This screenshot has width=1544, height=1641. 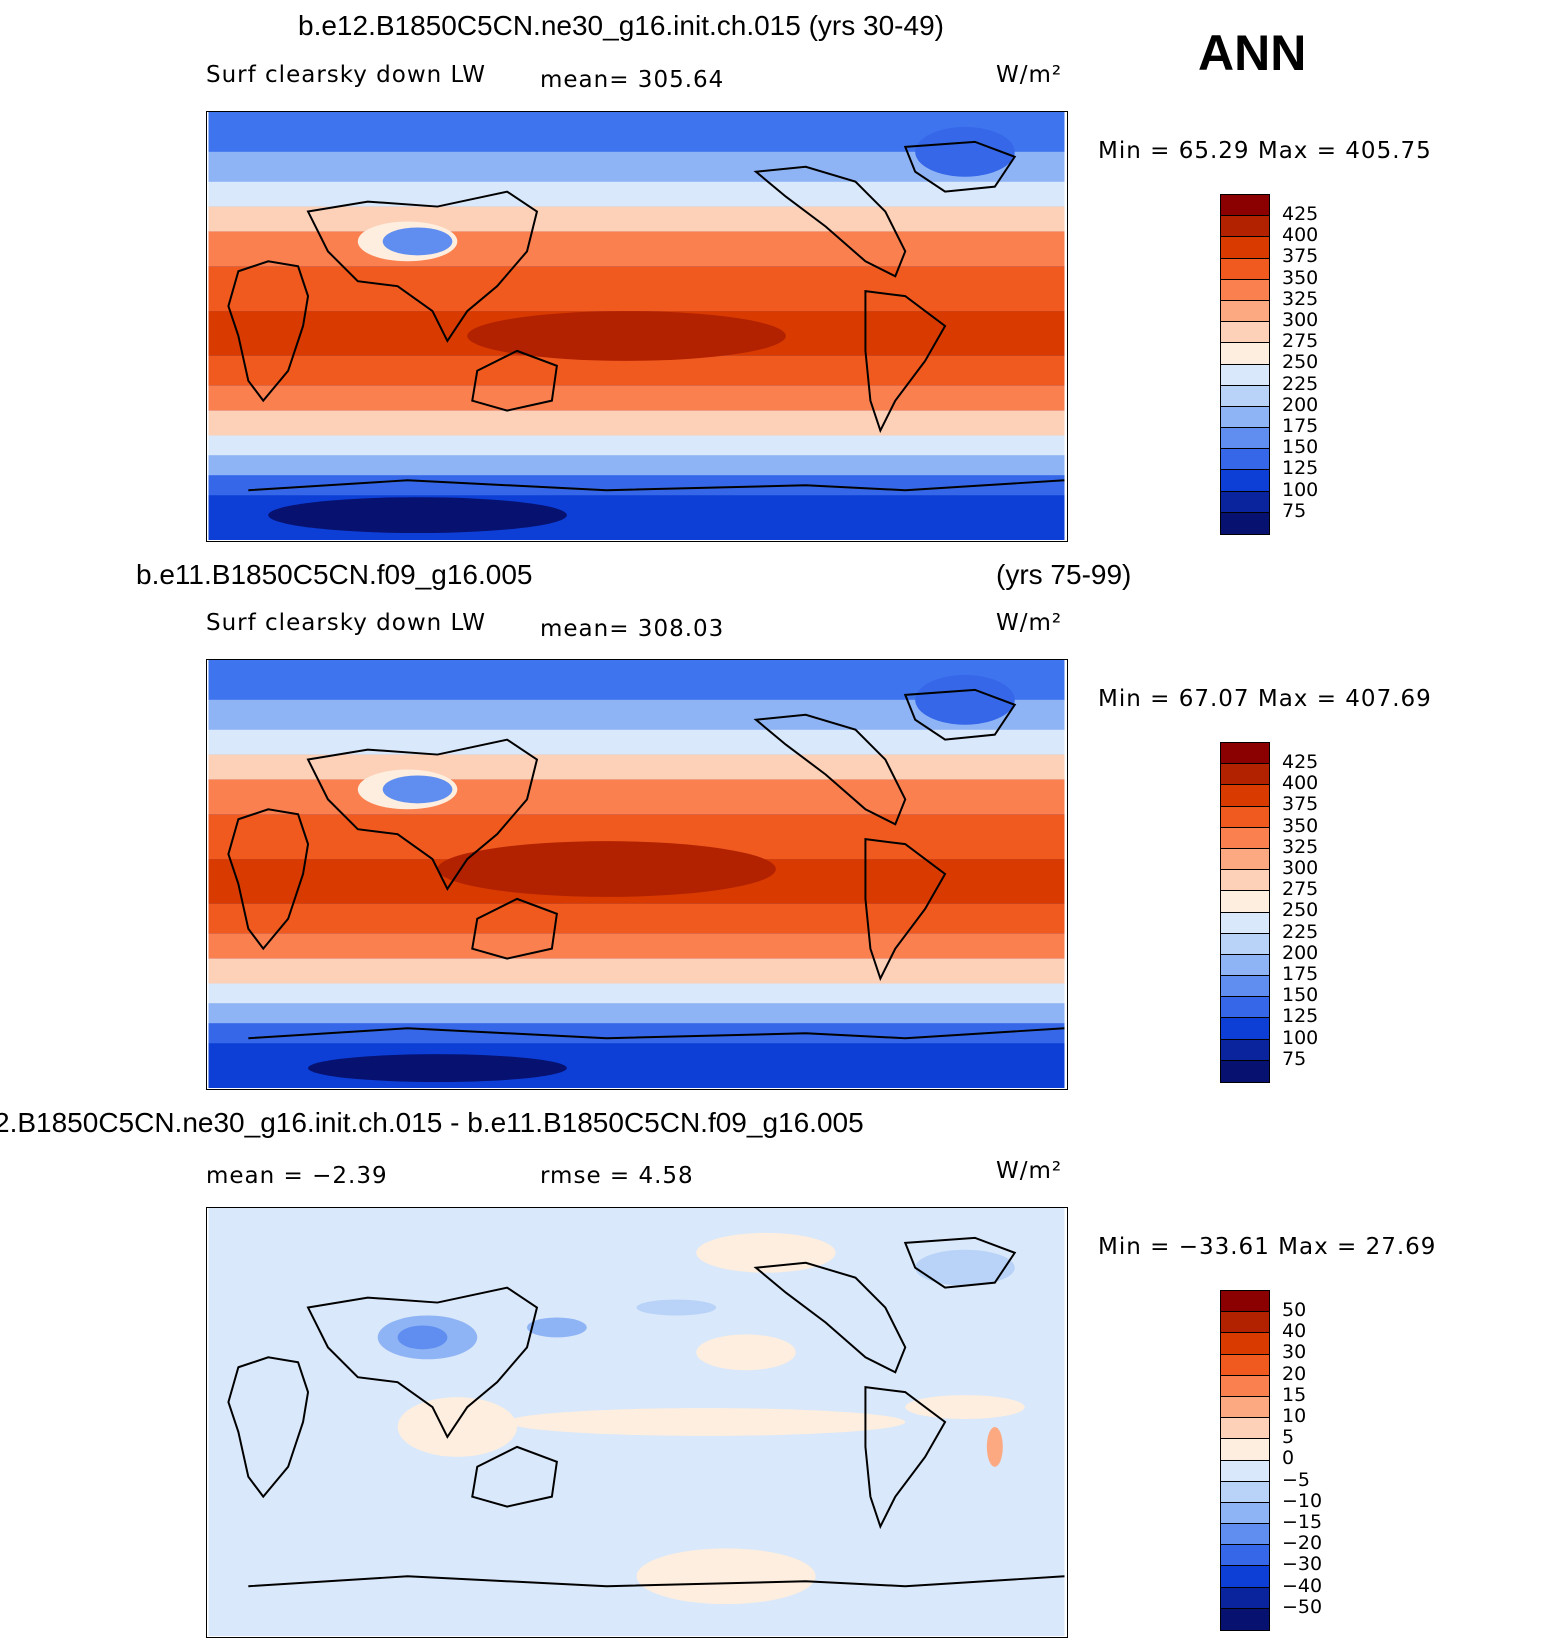 I want to click on colorbar-label: 30, so click(x=1294, y=1352).